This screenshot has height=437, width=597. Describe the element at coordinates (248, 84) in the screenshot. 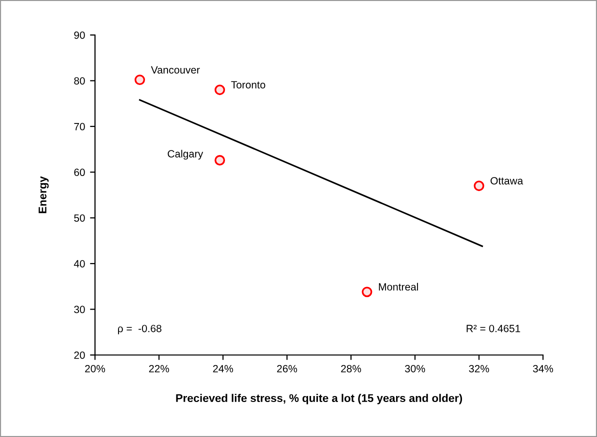

I see `annotation: Toronto` at that location.